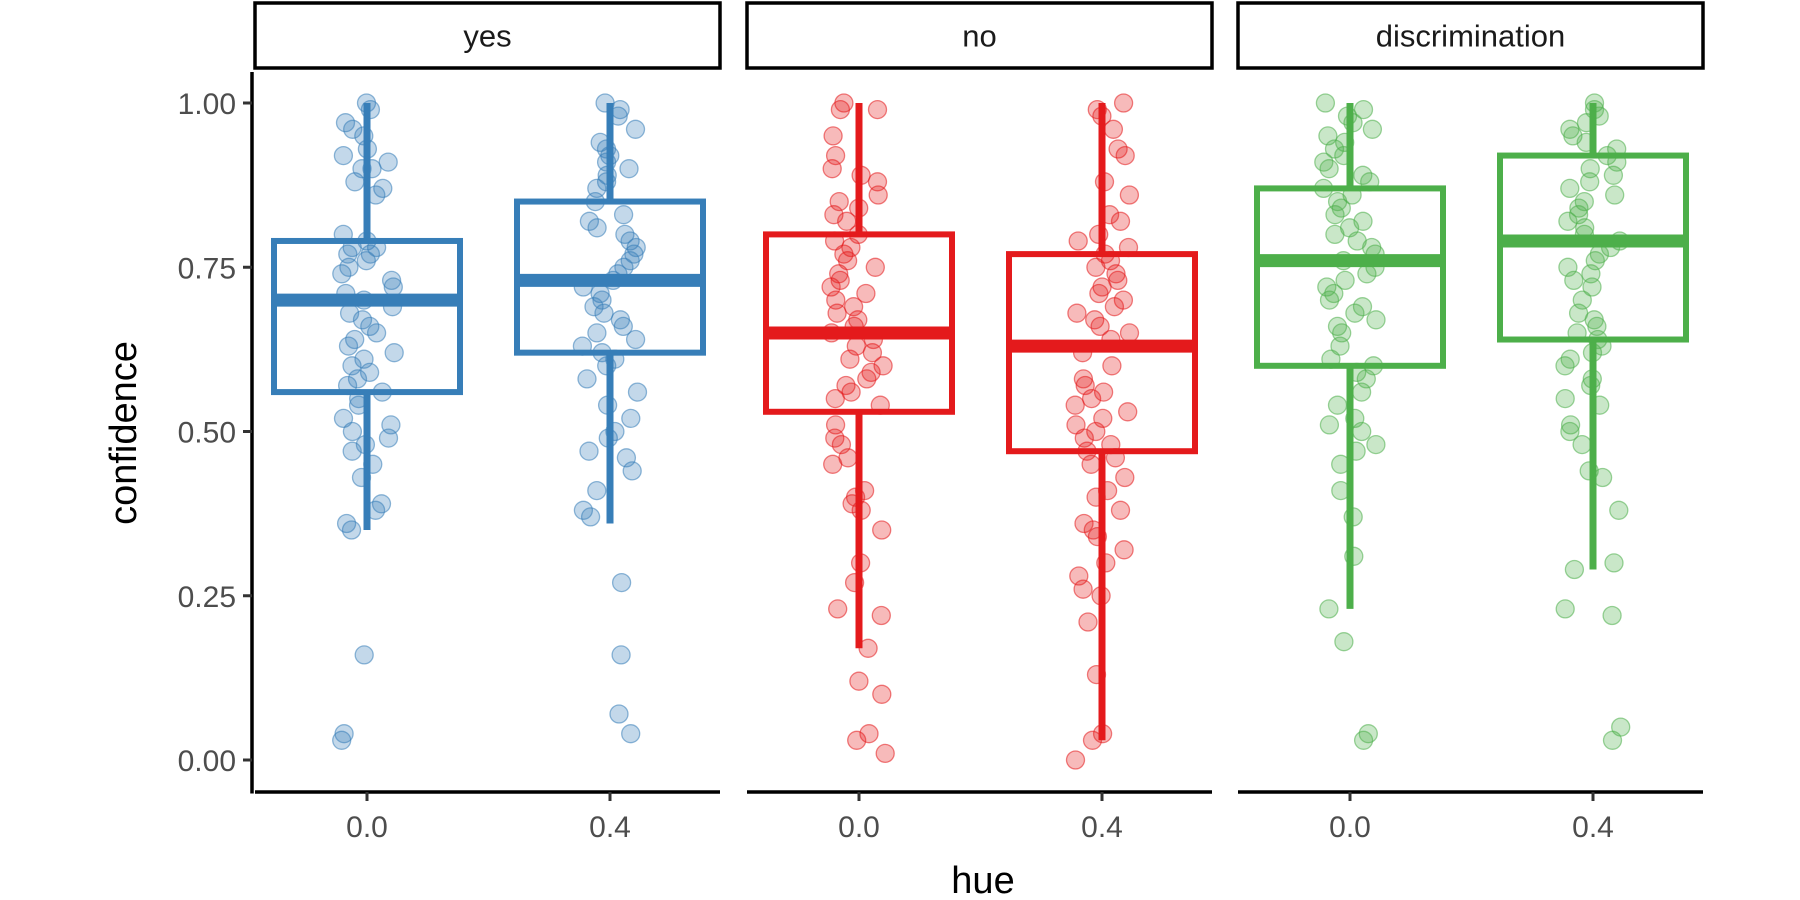 This screenshot has width=1800, height=900. I want to click on strip-yes, so click(487, 35).